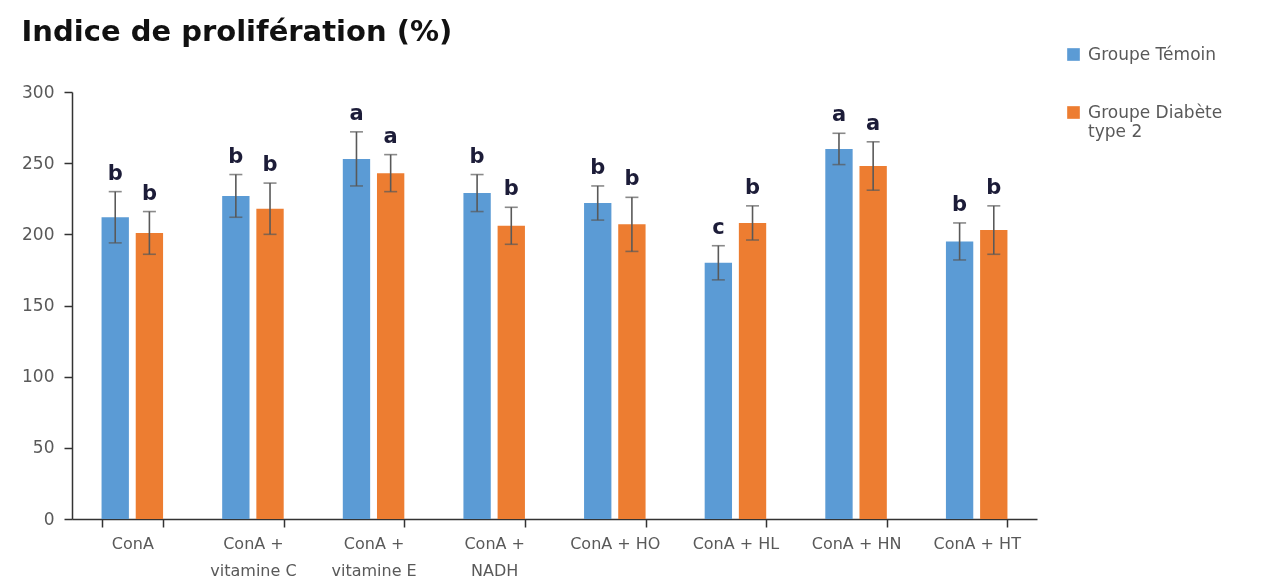  What do you see at coordinates (237, 31) in the screenshot?
I see `chart-title: Indice de prolifération (%)` at bounding box center [237, 31].